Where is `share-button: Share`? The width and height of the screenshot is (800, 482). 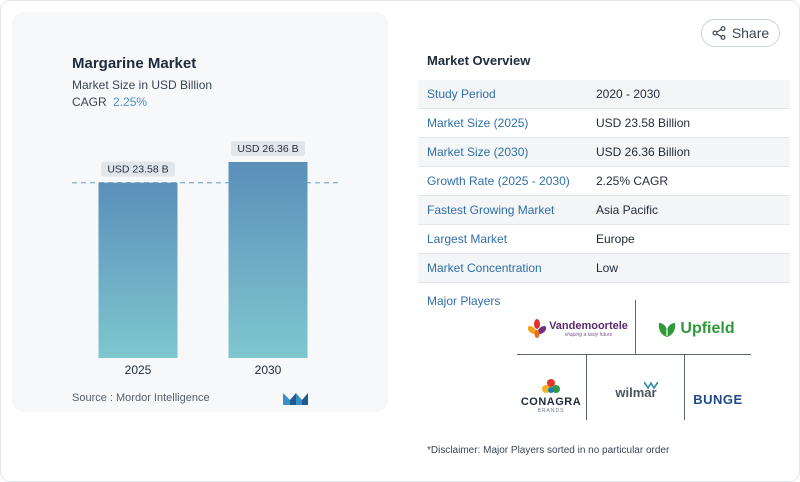
share-button: Share is located at coordinates (740, 33).